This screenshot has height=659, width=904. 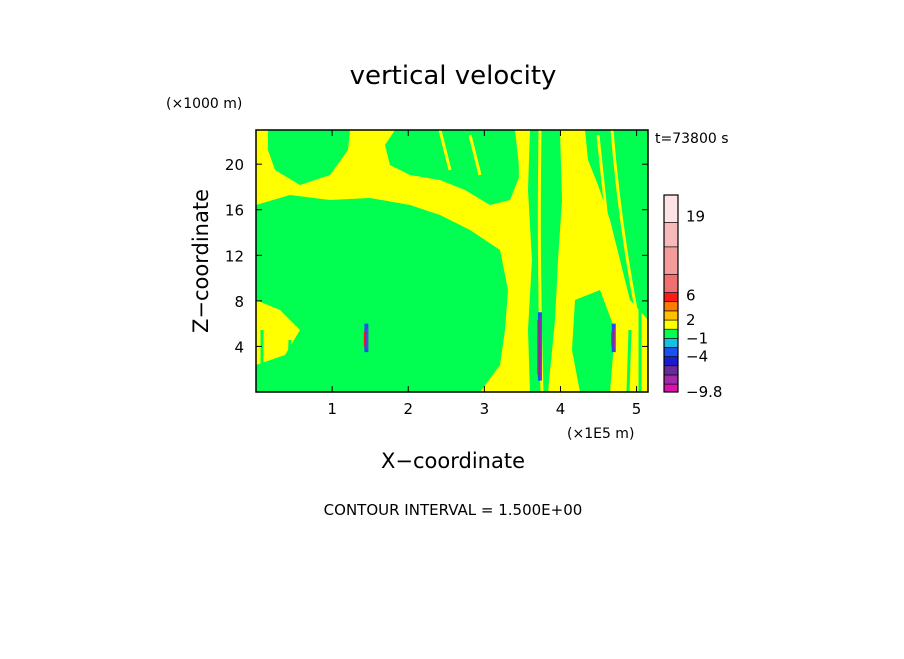 I want to click on x-tick-label: 3, so click(x=485, y=409).